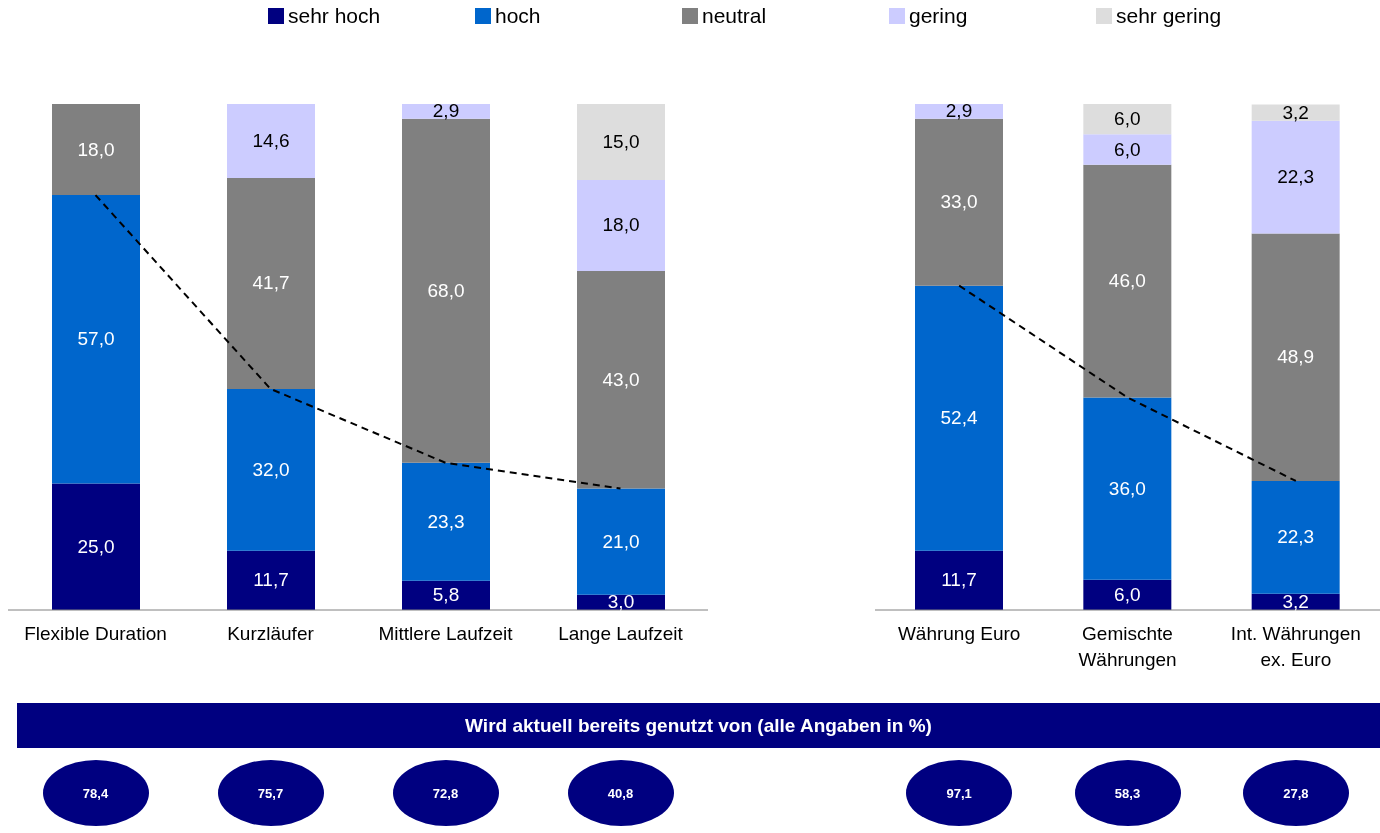 The width and height of the screenshot is (1380, 833). Describe the element at coordinates (1169, 16) in the screenshot. I see `legend-label: sehr gering` at that location.